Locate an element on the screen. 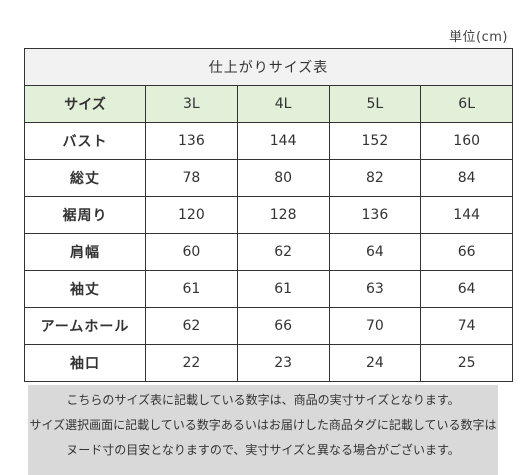  row-label: 袖口 is located at coordinates (85, 363).